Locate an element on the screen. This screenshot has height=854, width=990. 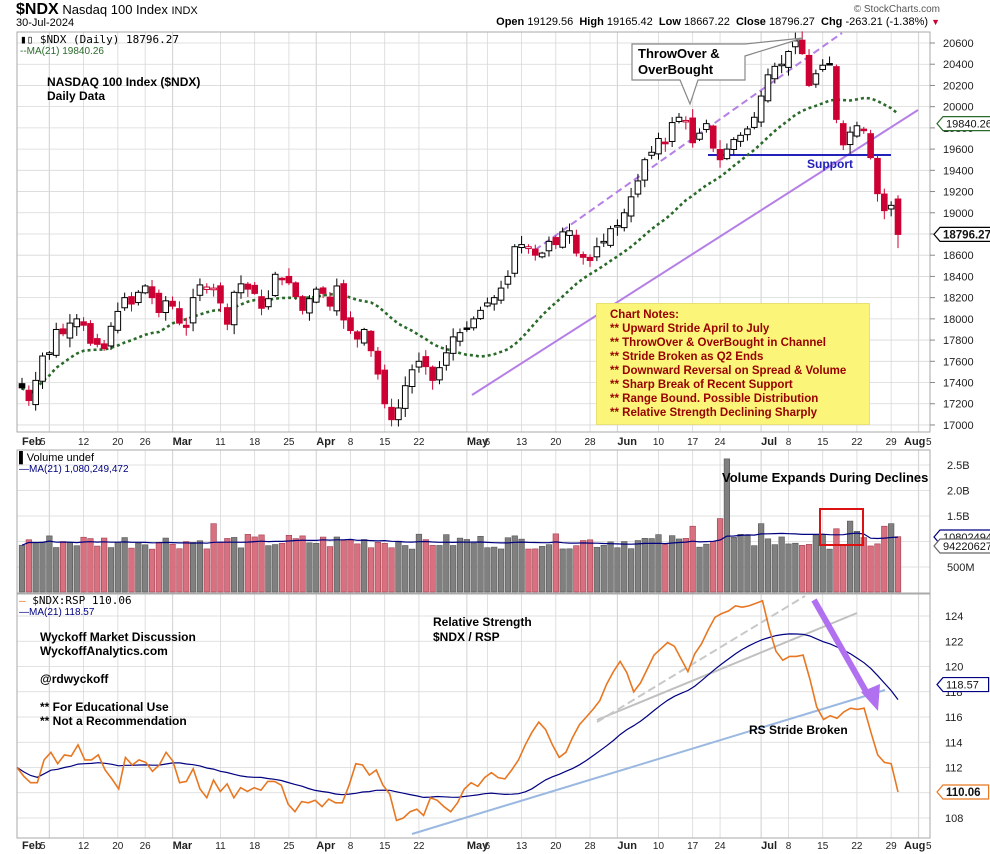
date-tick-label: 22 is located at coordinates (419, 442).